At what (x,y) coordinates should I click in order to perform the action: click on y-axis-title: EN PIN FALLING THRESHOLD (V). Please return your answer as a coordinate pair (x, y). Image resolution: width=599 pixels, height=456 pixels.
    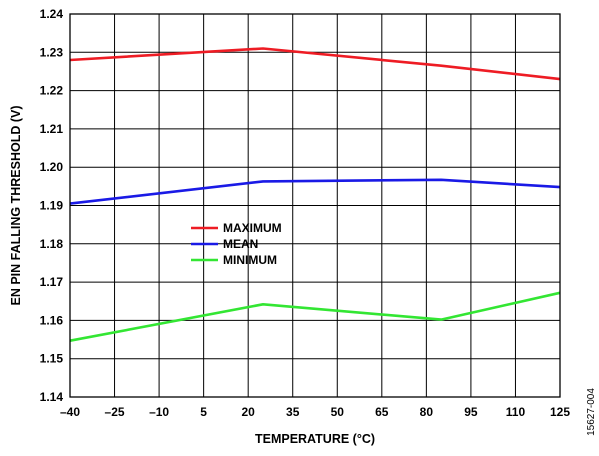
    Looking at the image, I should click on (16, 206).